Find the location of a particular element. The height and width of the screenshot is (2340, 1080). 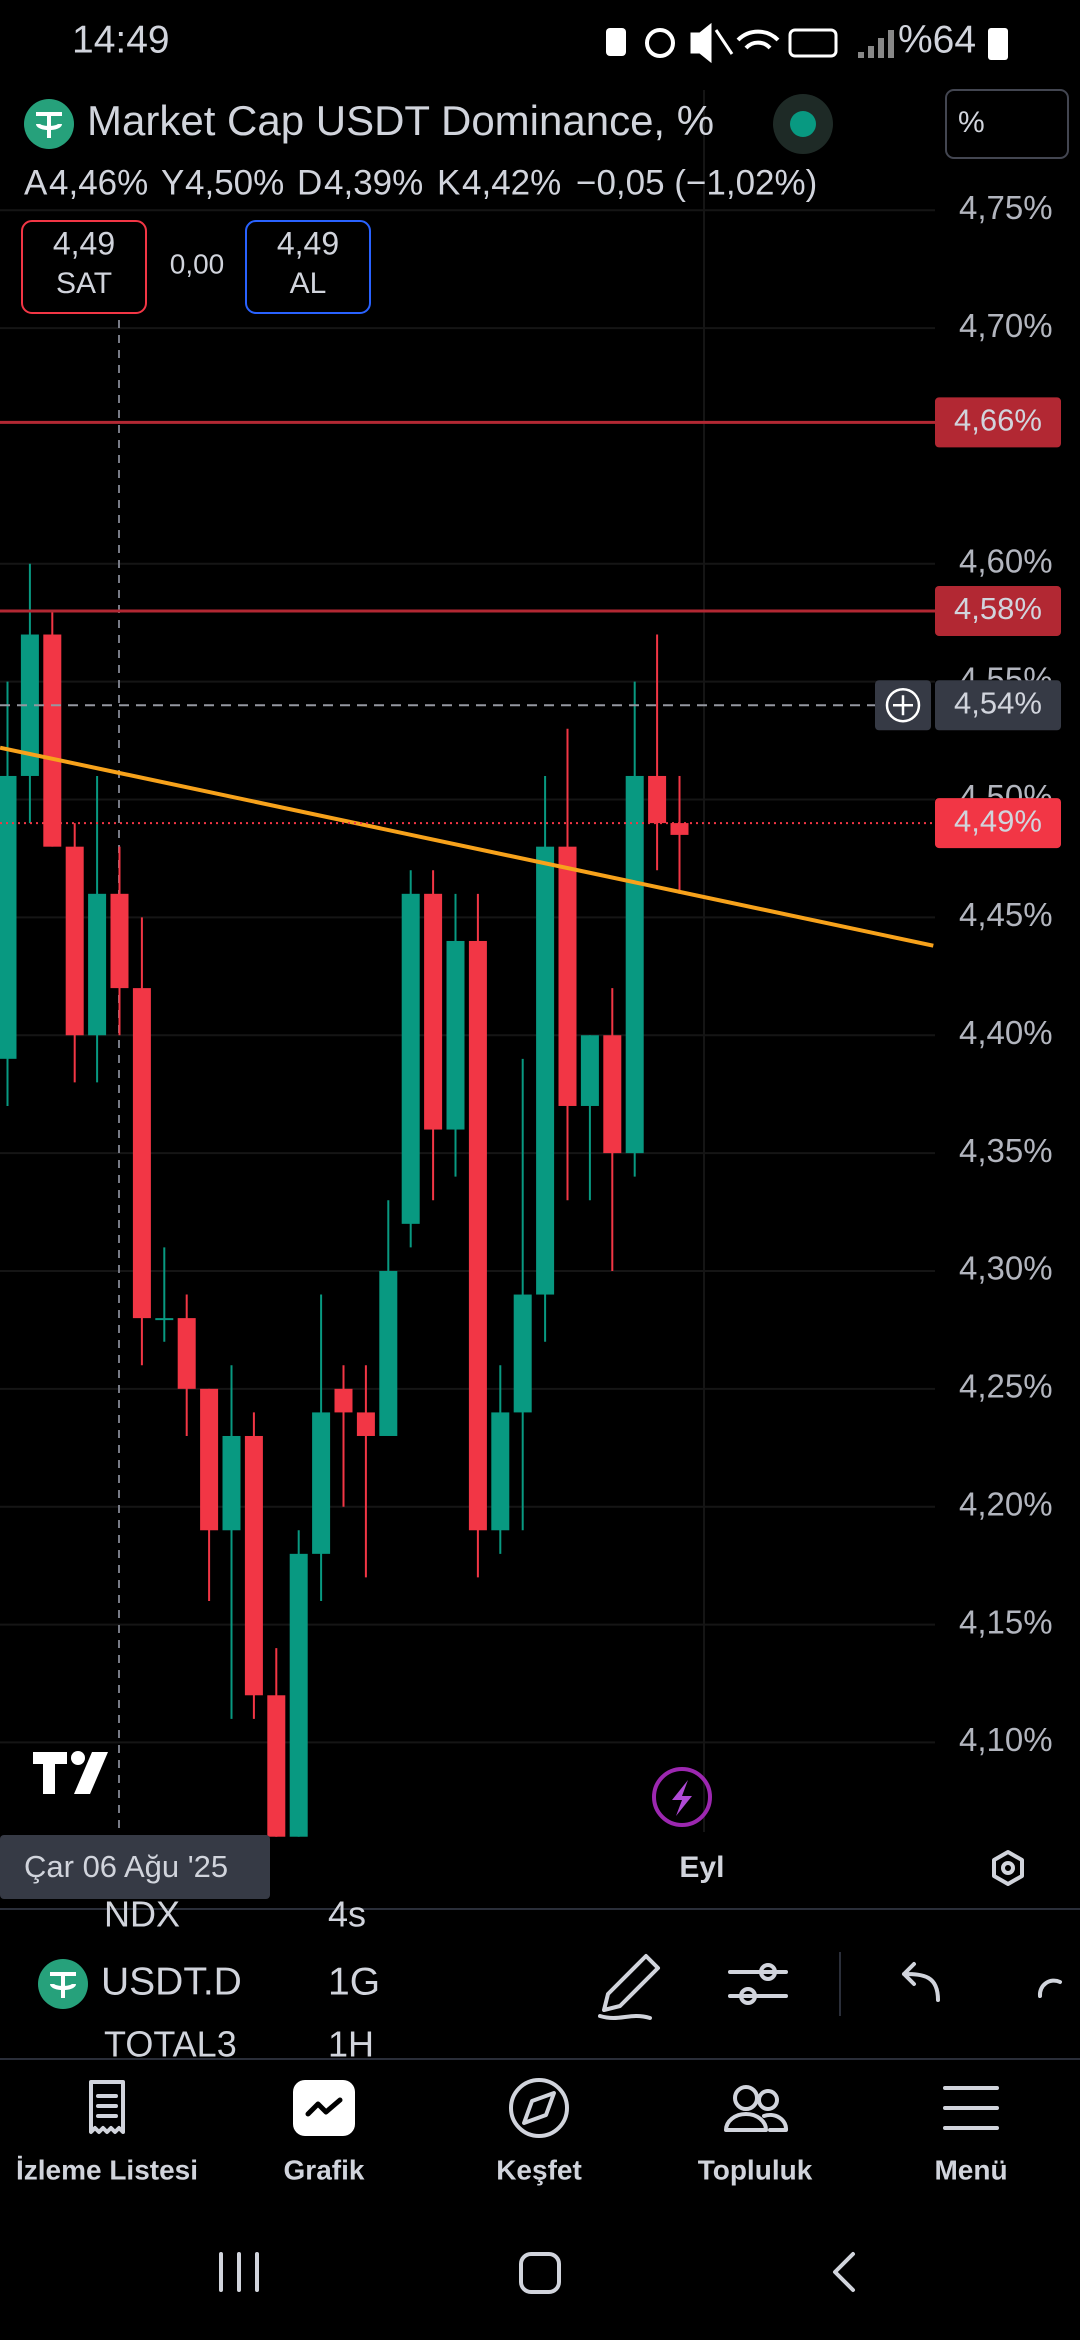

spread: 0,00 is located at coordinates (197, 263).